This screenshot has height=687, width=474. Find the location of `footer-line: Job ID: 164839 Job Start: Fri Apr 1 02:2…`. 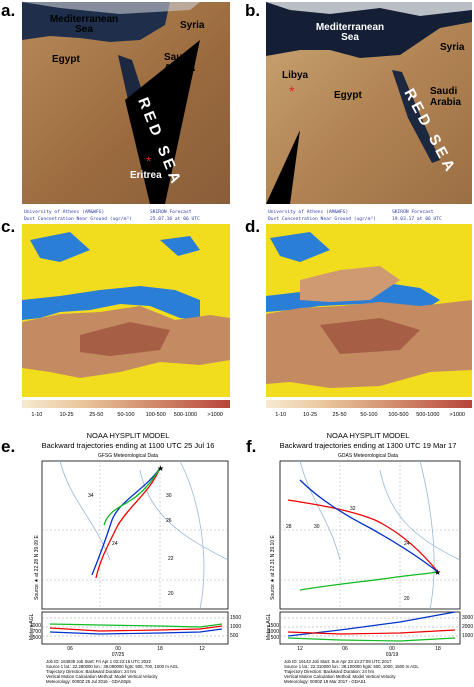

footer-line: Job ID: 164839 Job Start: Fri Apr 1 02:2… is located at coordinates (98, 661).